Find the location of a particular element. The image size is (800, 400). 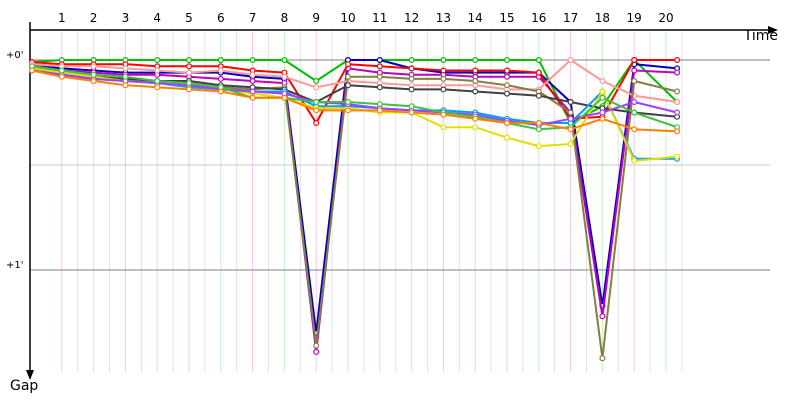

lap-tick-label: 8 is located at coordinates (285, 18).